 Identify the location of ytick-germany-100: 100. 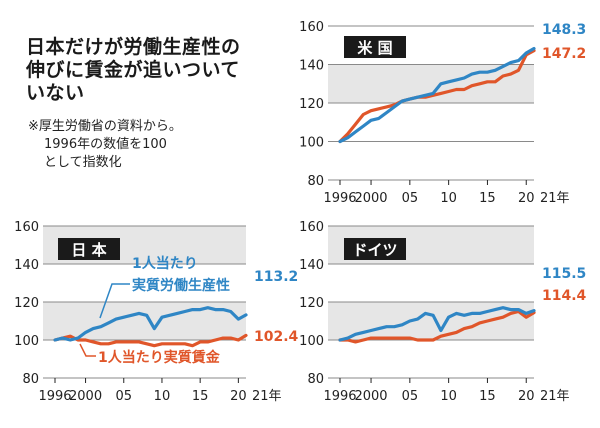
(311, 341).